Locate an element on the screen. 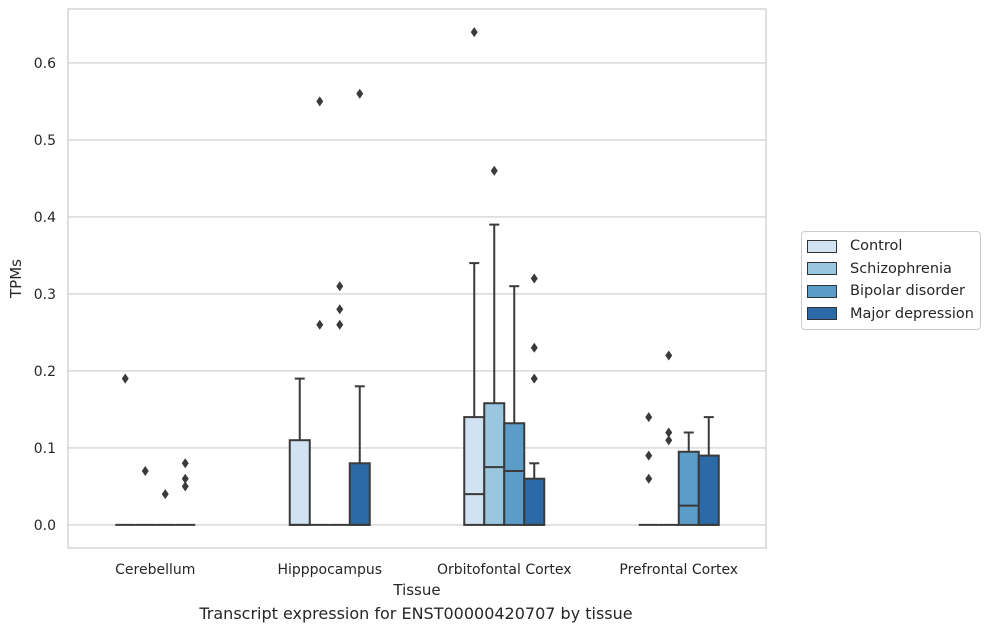  legend-label: Control is located at coordinates (876, 246).